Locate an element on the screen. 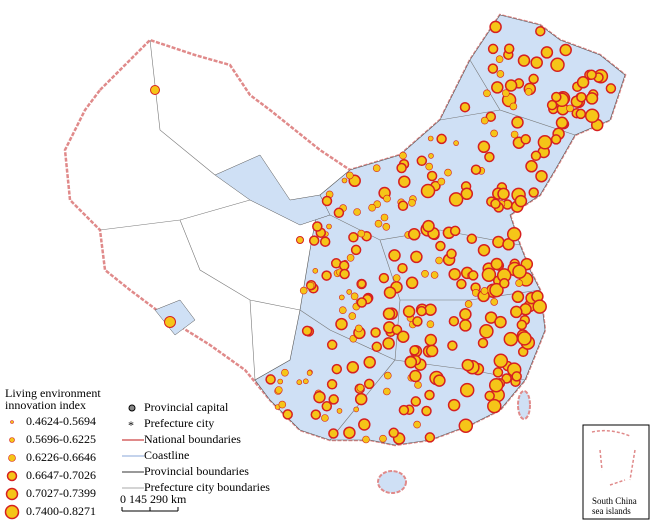  legend-label: 0.5696-0.6225 is located at coordinates (61, 439).